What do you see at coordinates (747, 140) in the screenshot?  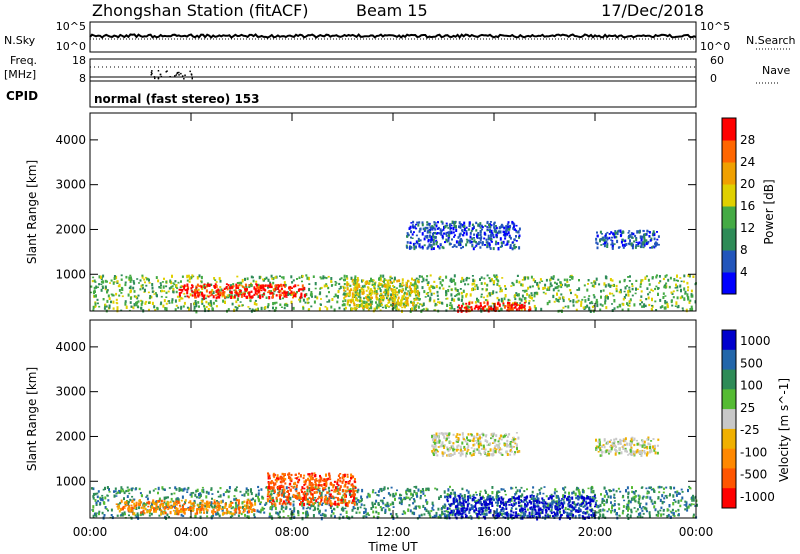 I see `colorbar-tick-label: 28` at bounding box center [747, 140].